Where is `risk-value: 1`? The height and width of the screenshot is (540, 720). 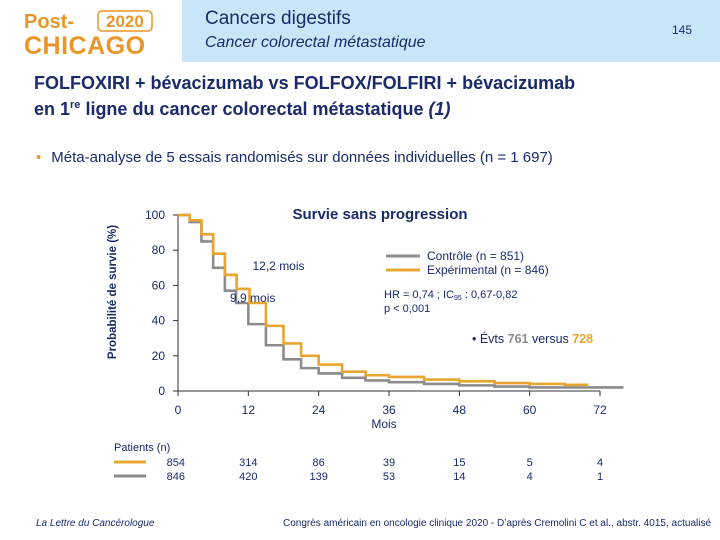
risk-value: 1 is located at coordinates (600, 477).